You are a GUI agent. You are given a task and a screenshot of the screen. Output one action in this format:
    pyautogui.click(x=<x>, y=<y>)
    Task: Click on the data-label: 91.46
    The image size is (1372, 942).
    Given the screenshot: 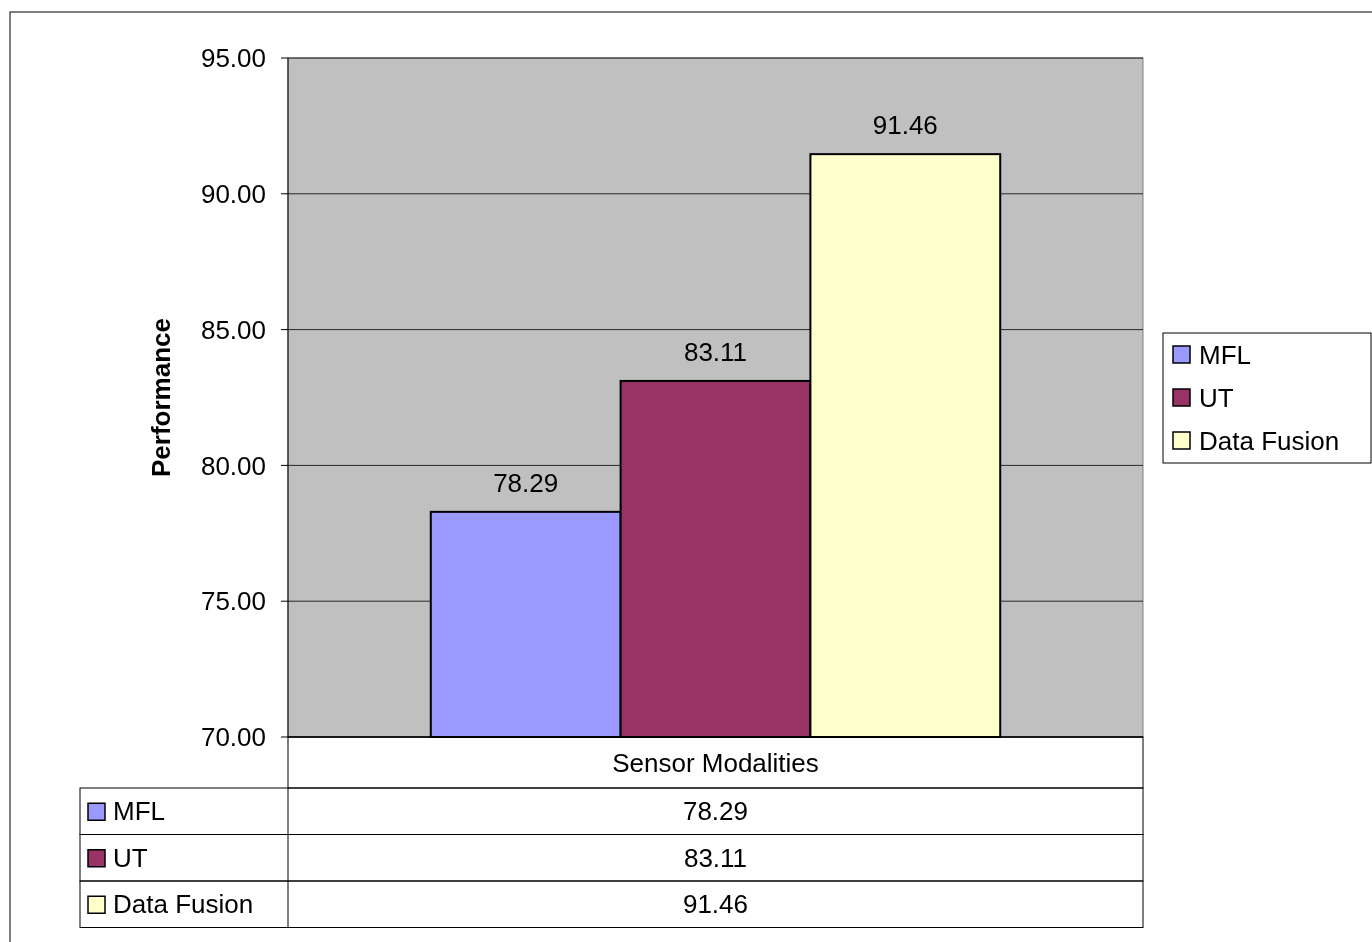 What is the action you would take?
    pyautogui.click(x=905, y=125)
    